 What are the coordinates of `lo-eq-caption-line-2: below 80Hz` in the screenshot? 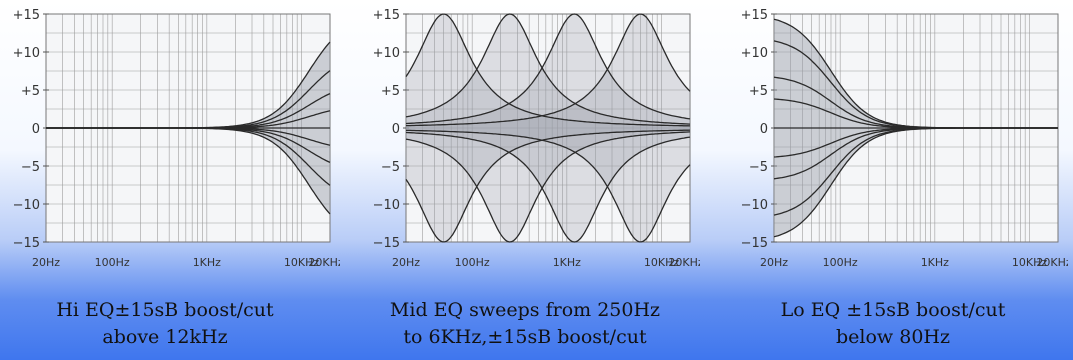 It's located at (893, 337).